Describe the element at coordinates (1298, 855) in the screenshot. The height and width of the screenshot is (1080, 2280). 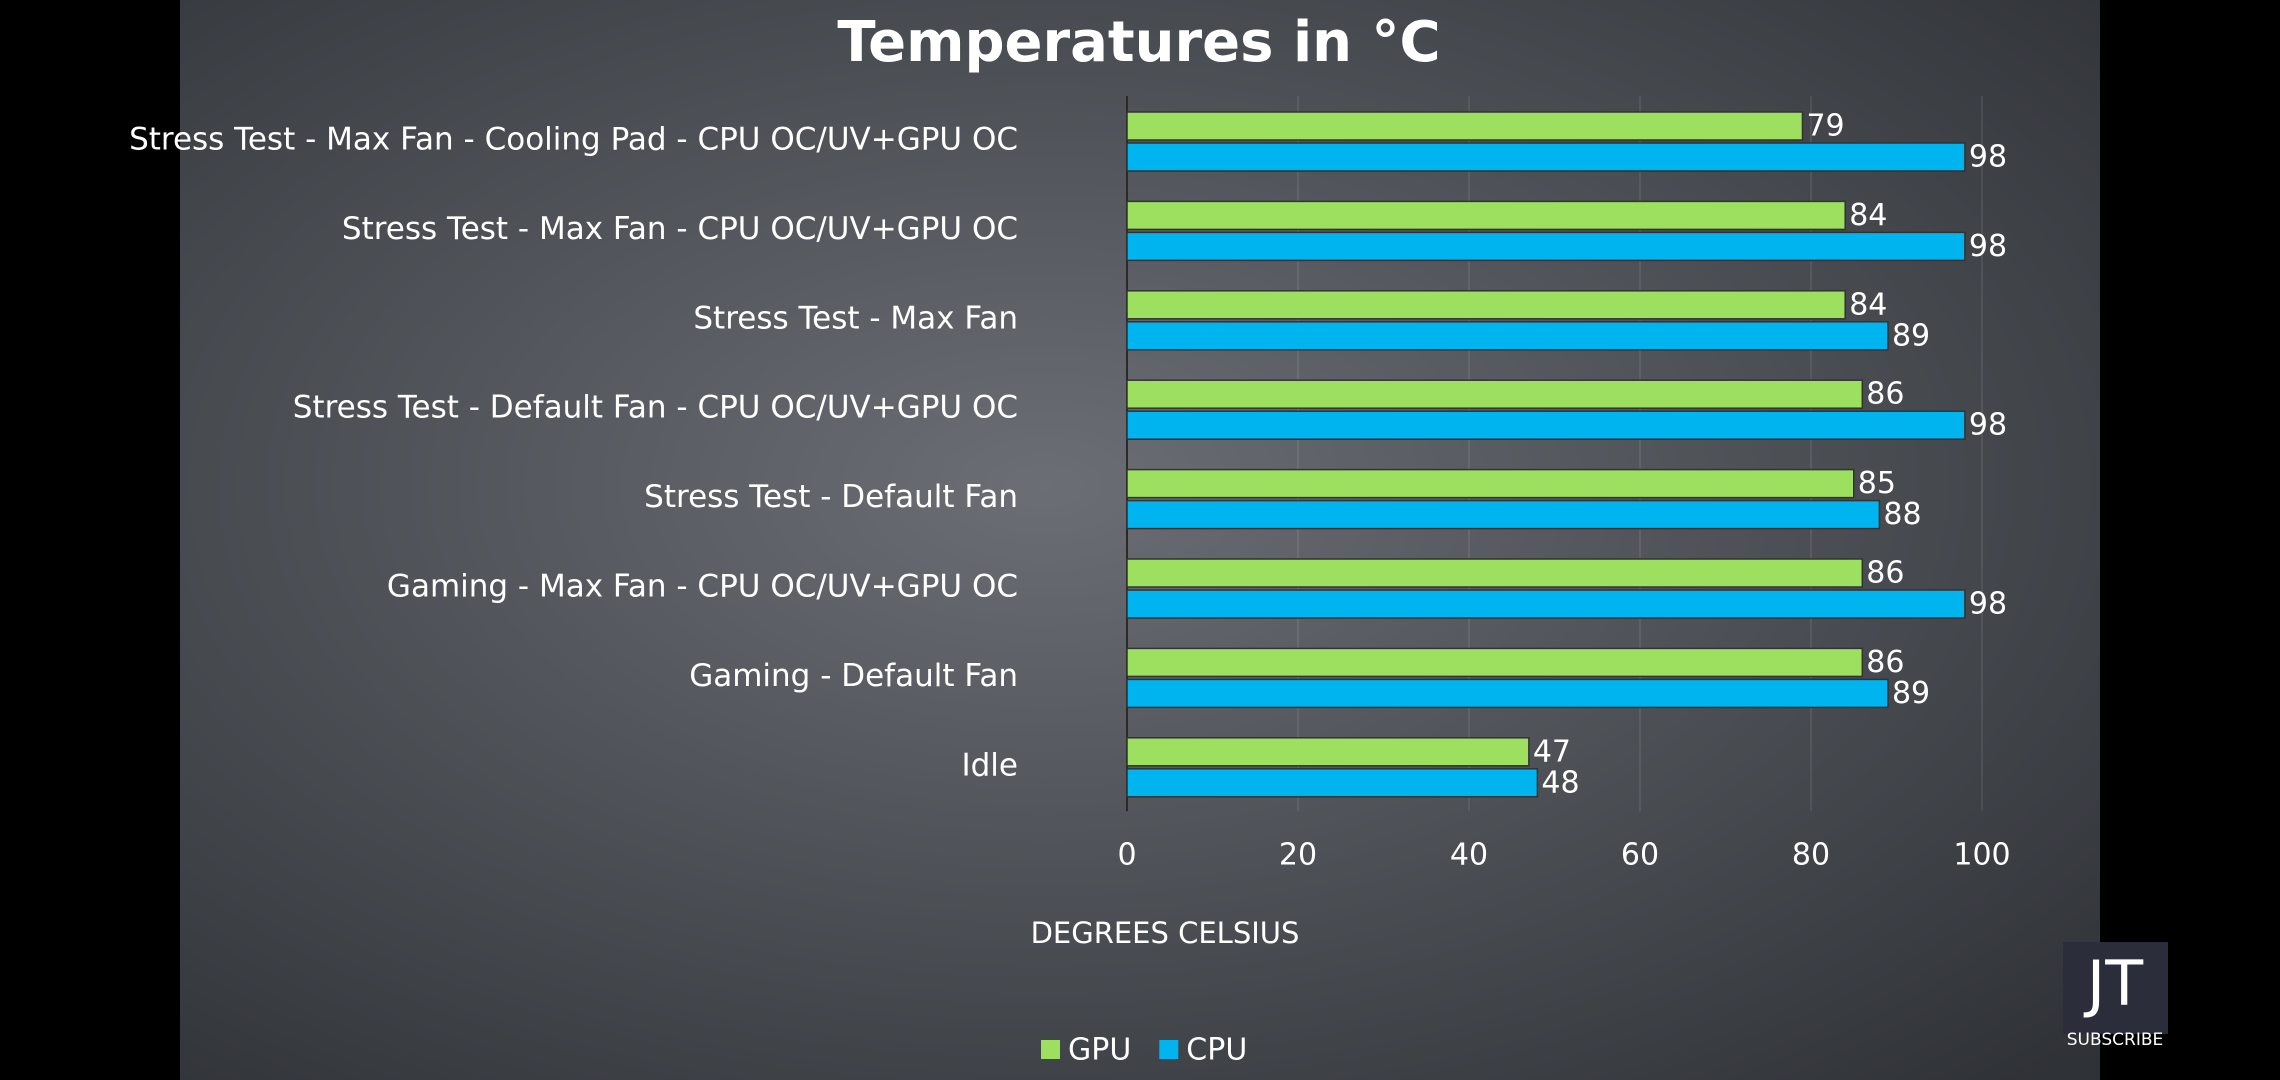
I see `x-tick-label: 20` at that location.